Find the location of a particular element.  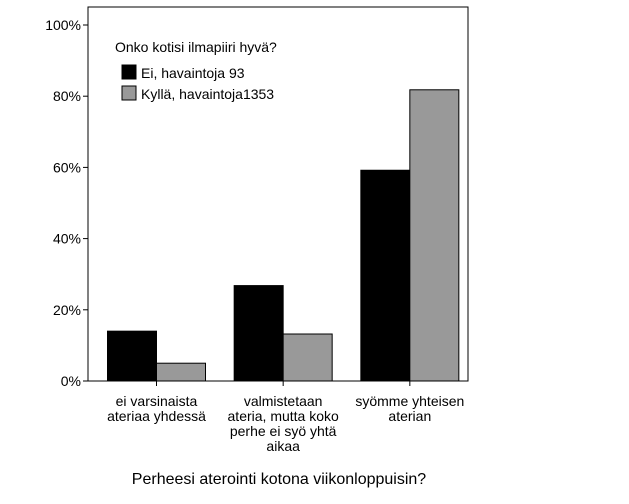

legend-swatch-kylla is located at coordinates (129, 93).